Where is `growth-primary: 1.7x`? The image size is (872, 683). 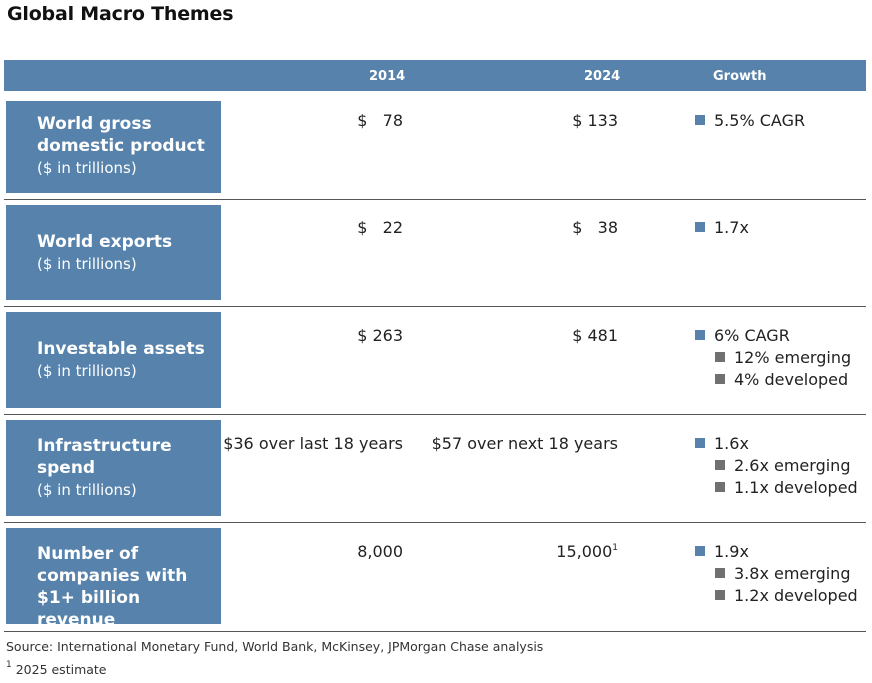 growth-primary: 1.7x is located at coordinates (722, 229).